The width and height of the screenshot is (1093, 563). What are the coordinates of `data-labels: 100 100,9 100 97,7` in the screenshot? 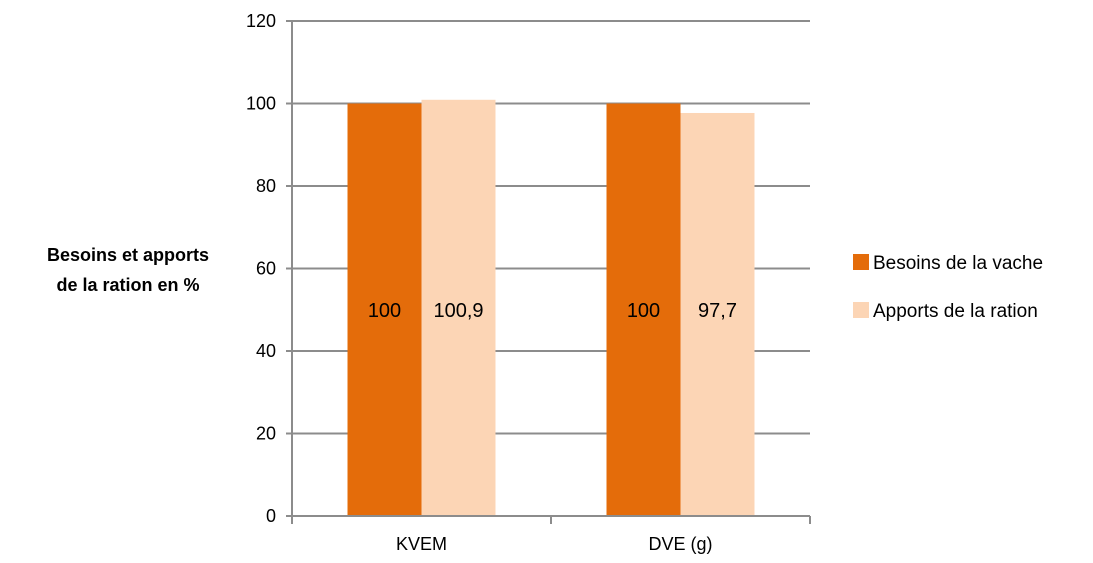 It's located at (552, 311).